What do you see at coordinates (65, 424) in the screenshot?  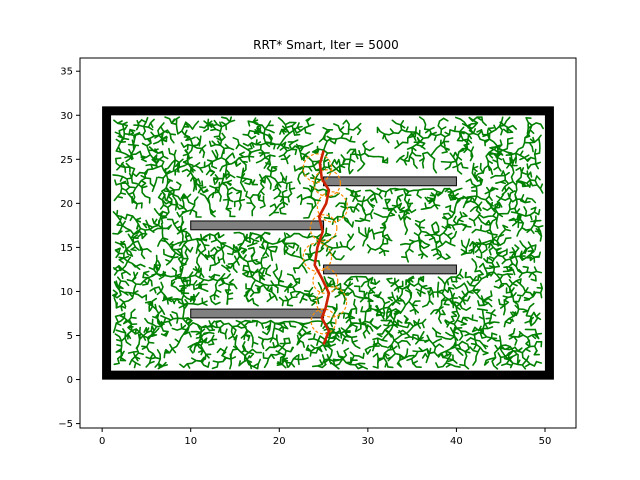 I see `y-tick-label: −5` at bounding box center [65, 424].